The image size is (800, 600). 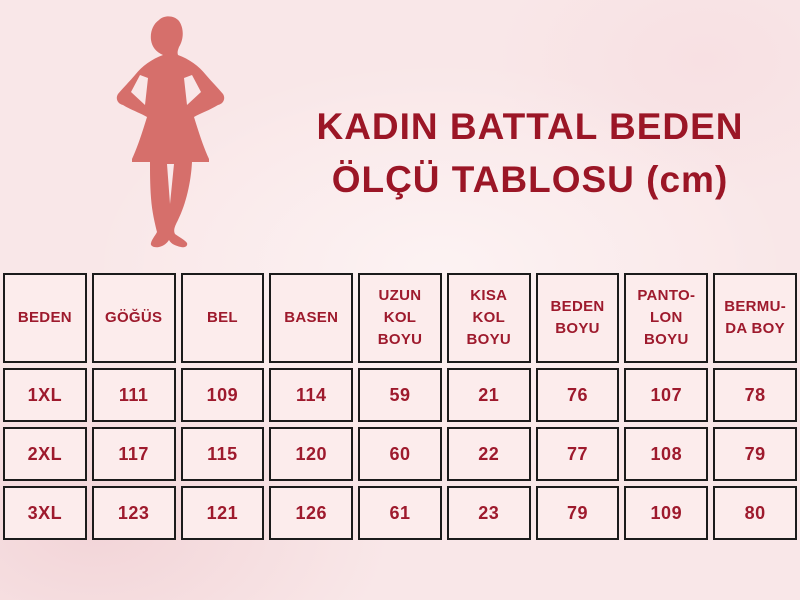 I want to click on column-header-2: BEL, so click(x=222, y=318).